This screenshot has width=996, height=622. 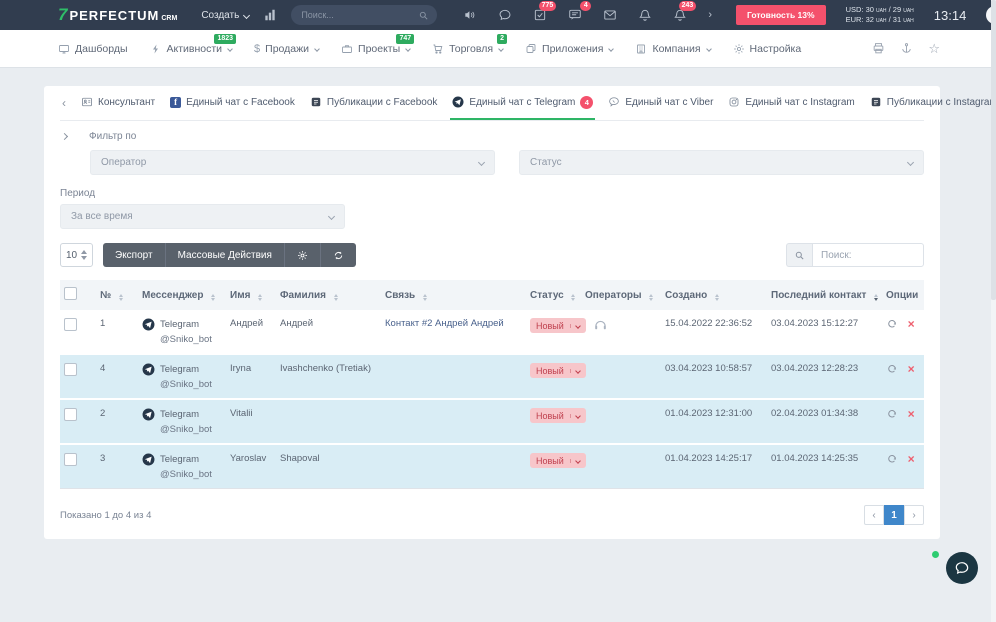 I want to click on operator-select: Оператор, so click(x=292, y=162).